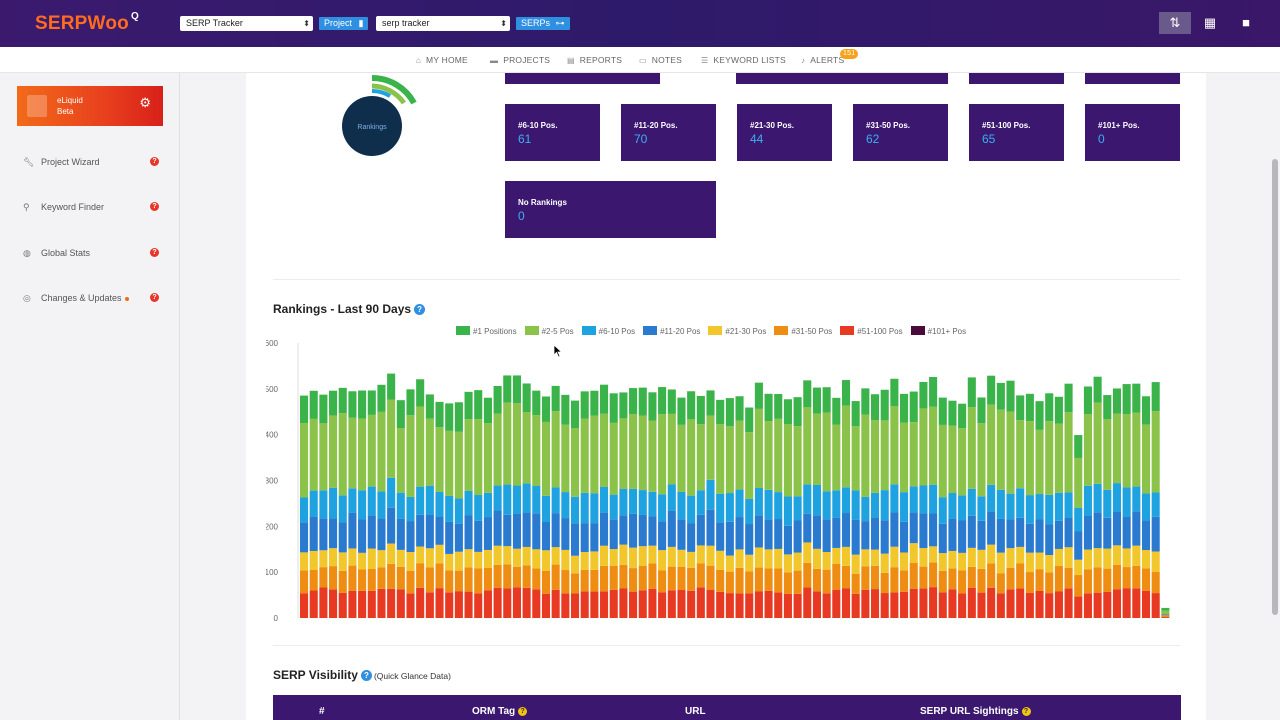 The width and height of the screenshot is (1280, 720). What do you see at coordinates (93, 300) in the screenshot?
I see `sidebar-item-changes-updates: ◎ Changes & Updates?` at bounding box center [93, 300].